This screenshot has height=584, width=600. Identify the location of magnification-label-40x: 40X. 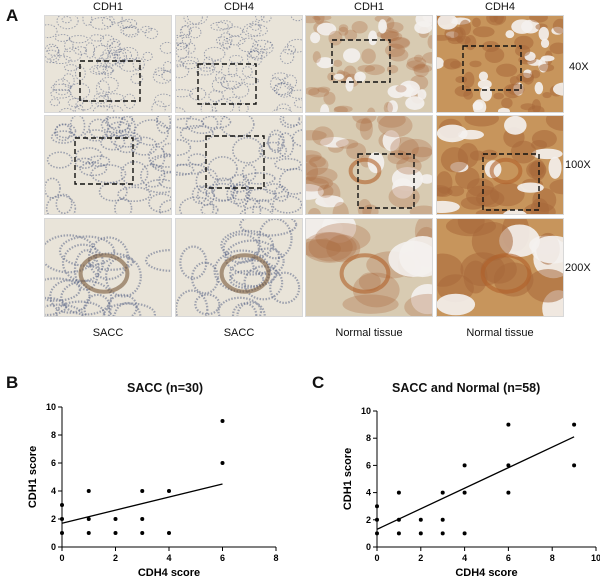
(579, 67).